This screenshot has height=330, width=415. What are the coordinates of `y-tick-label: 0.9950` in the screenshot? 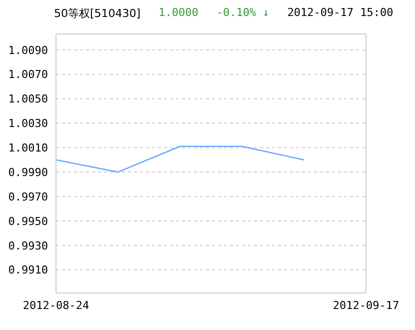 It's located at (28, 221).